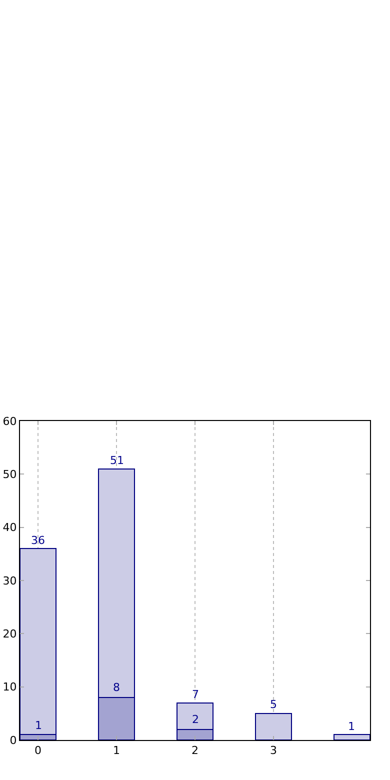  Describe the element at coordinates (9, 421) in the screenshot. I see `y-tick-label: 60` at that location.